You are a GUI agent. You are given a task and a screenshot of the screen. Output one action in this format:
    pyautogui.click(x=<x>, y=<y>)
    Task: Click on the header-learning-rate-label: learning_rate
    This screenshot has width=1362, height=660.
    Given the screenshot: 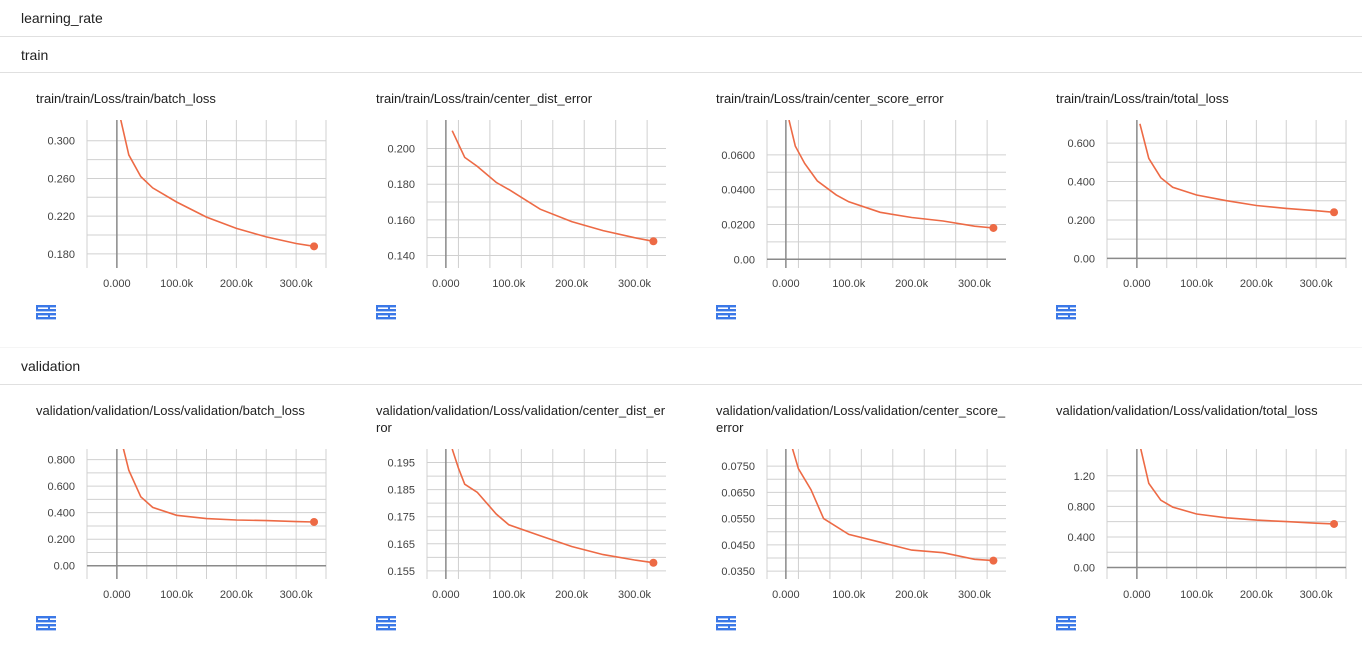 What is the action you would take?
    pyautogui.click(x=62, y=18)
    